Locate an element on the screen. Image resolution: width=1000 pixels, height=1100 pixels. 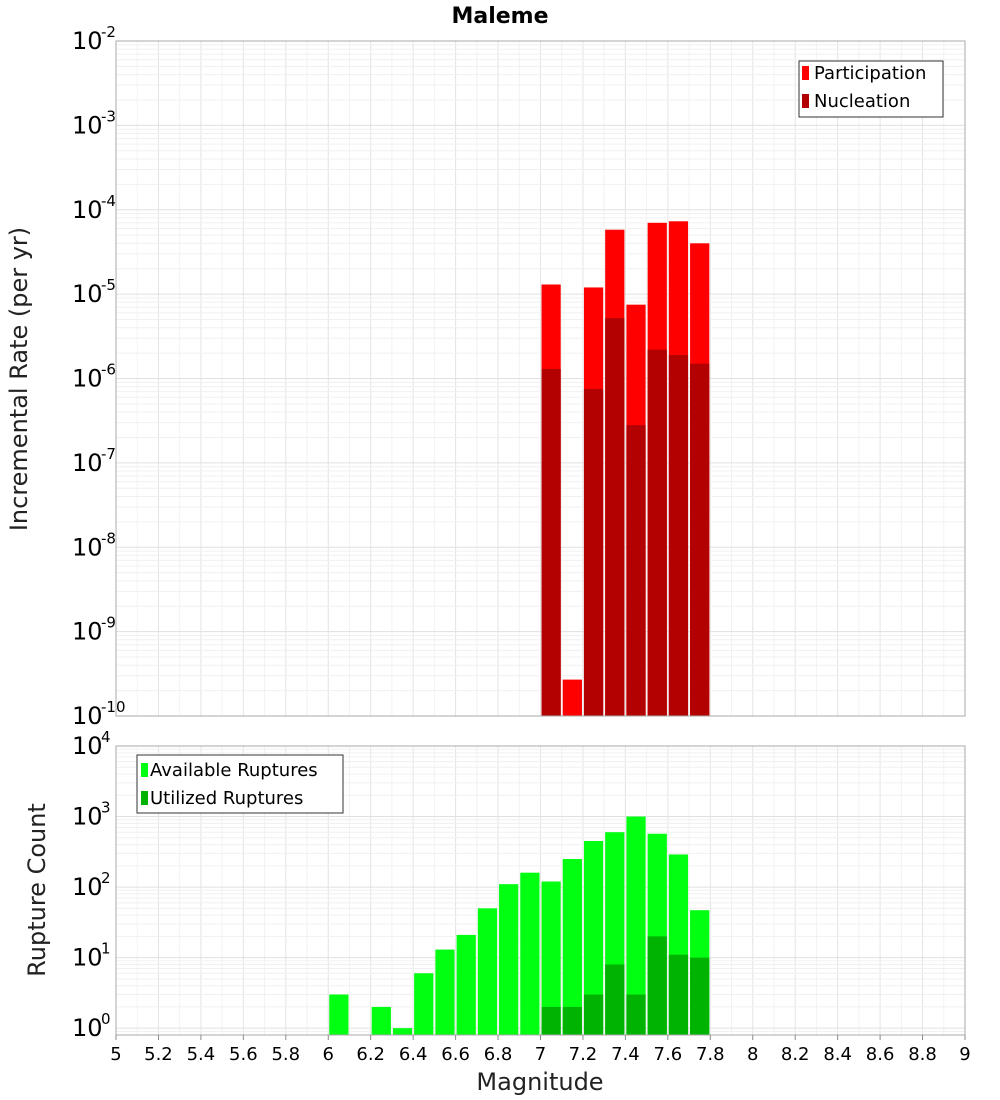
available-ruptures-swatch is located at coordinates (144, 770).